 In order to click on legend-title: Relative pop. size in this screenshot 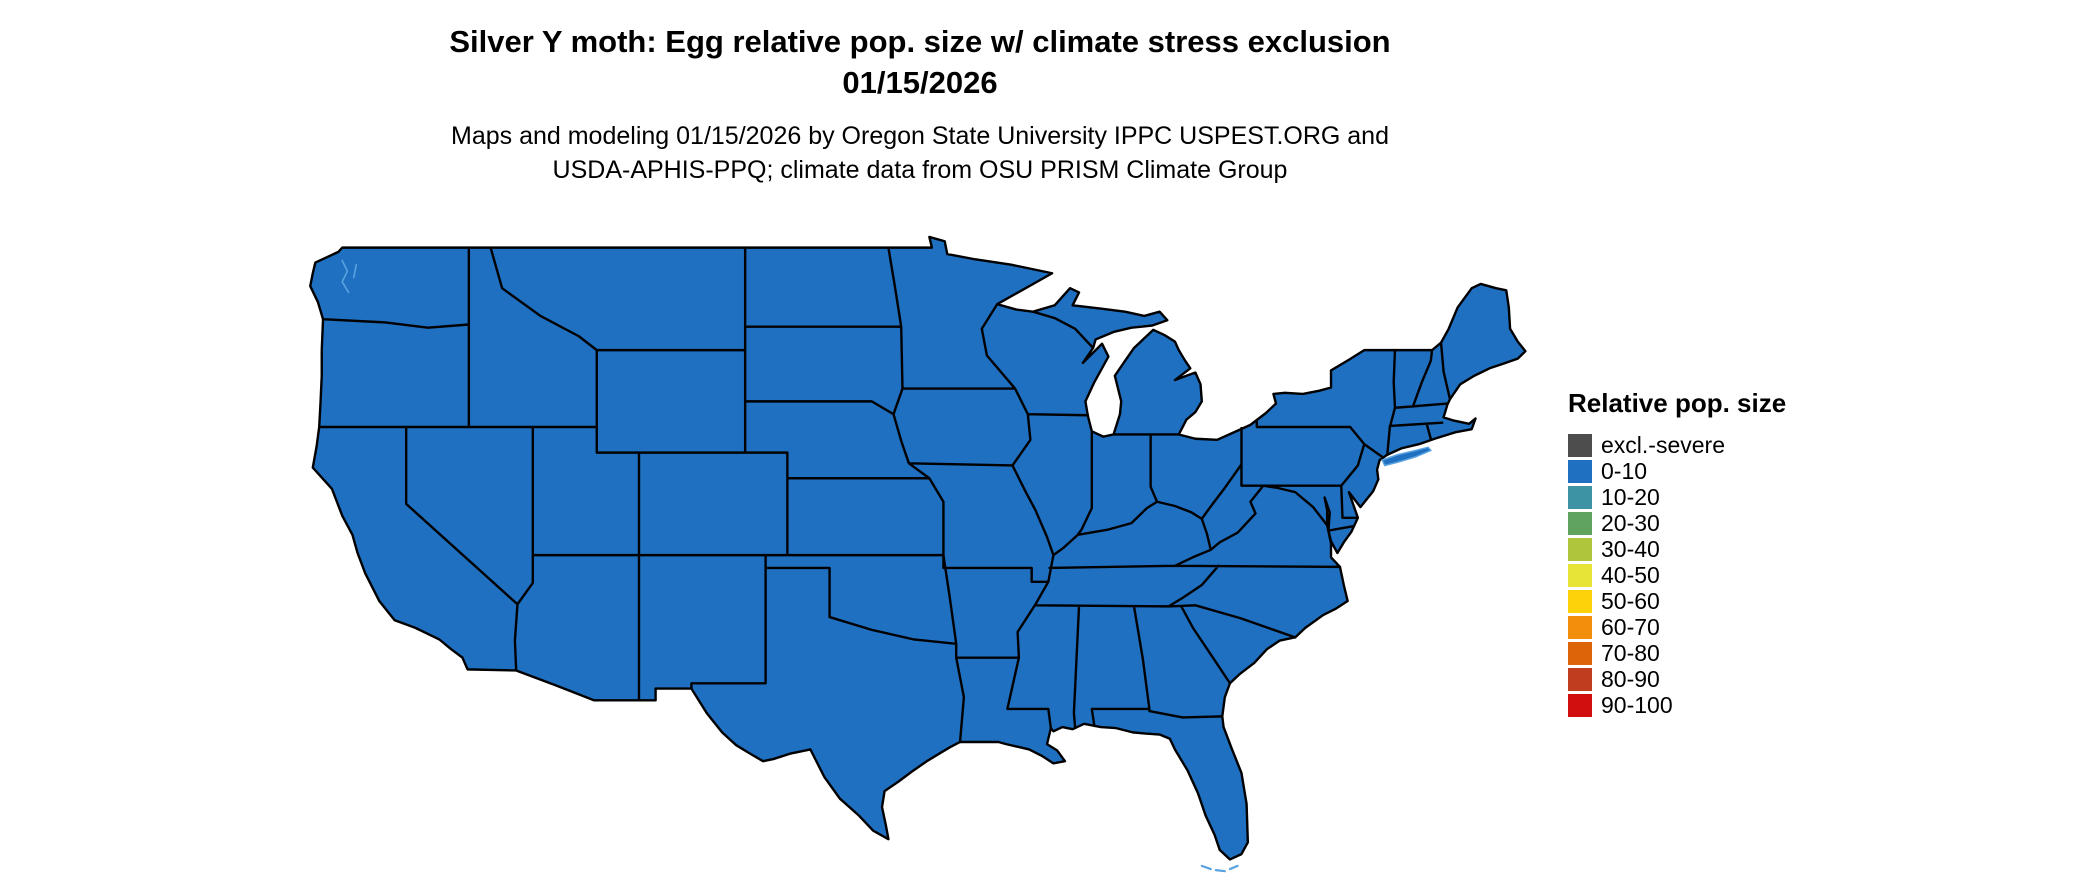, I will do `click(1677, 403)`.